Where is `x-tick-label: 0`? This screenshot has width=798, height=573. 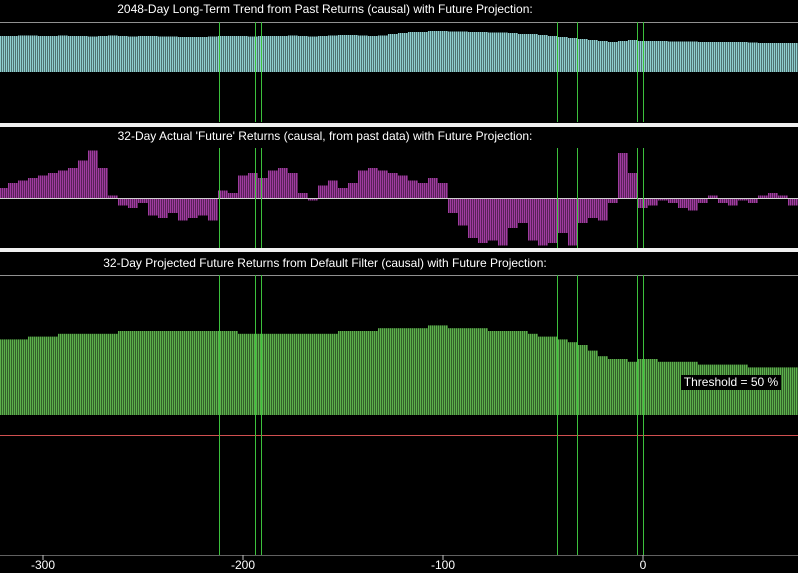 x-tick-label: 0 is located at coordinates (643, 565).